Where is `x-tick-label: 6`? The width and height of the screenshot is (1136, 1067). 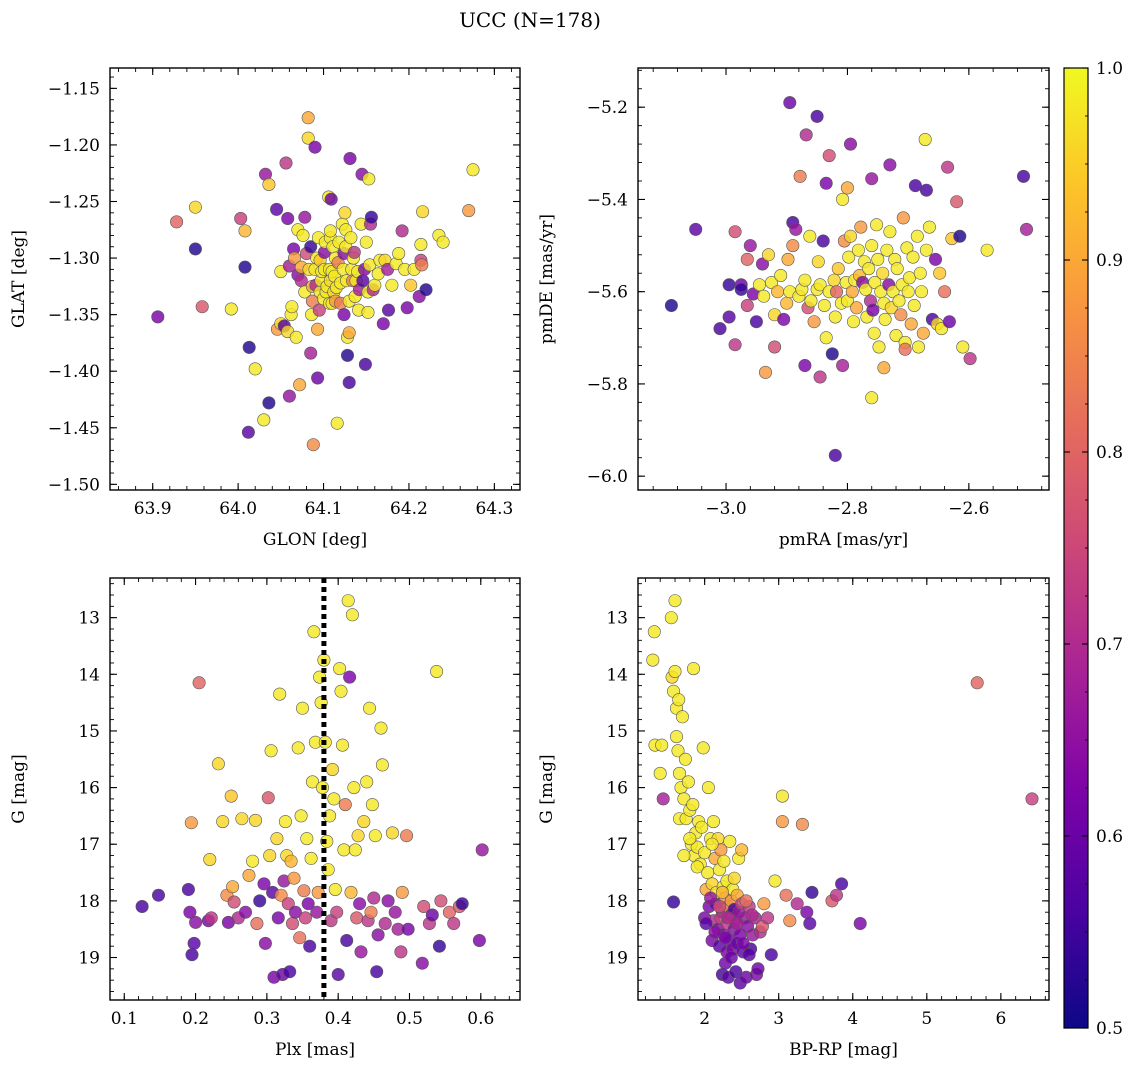
x-tick-label: 6 is located at coordinates (1000, 1019).